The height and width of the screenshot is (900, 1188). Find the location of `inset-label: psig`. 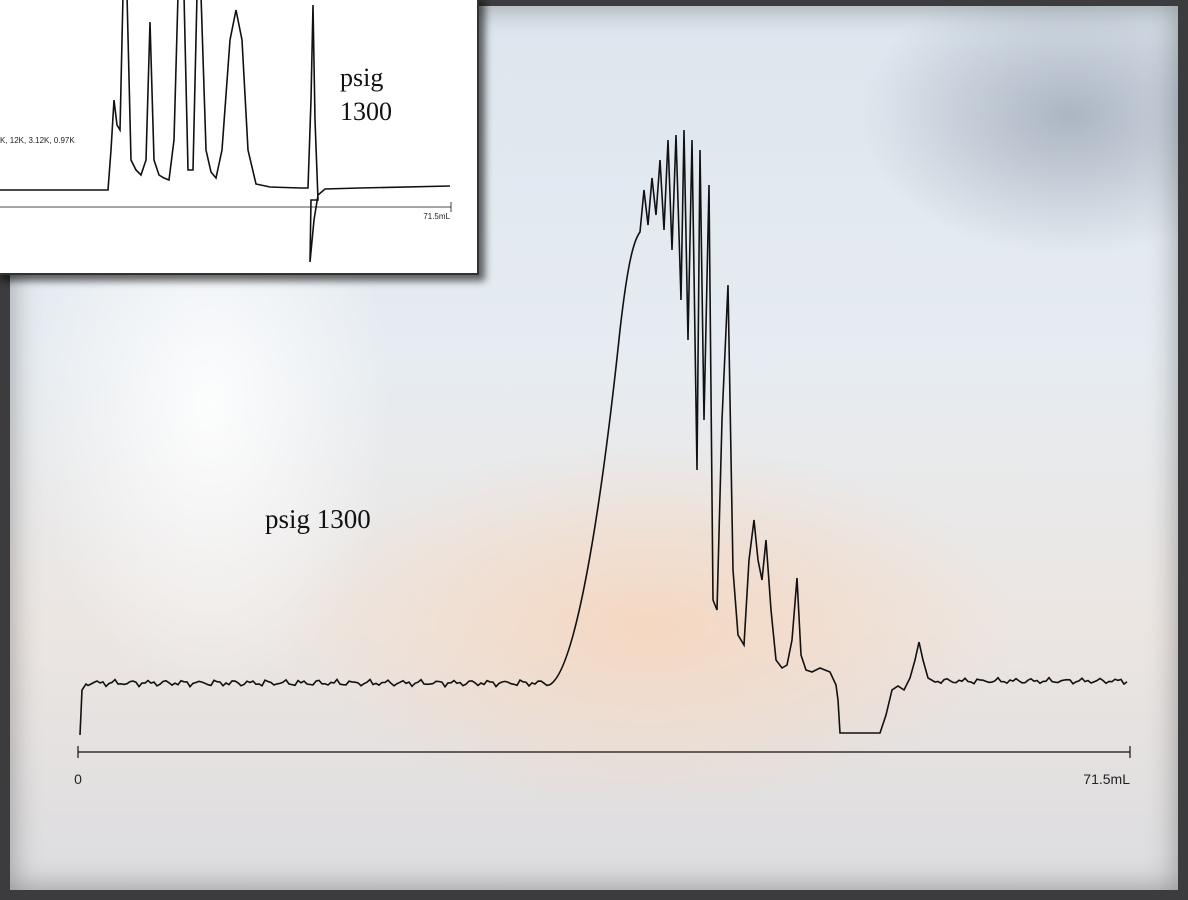

inset-label: psig is located at coordinates (361, 77).